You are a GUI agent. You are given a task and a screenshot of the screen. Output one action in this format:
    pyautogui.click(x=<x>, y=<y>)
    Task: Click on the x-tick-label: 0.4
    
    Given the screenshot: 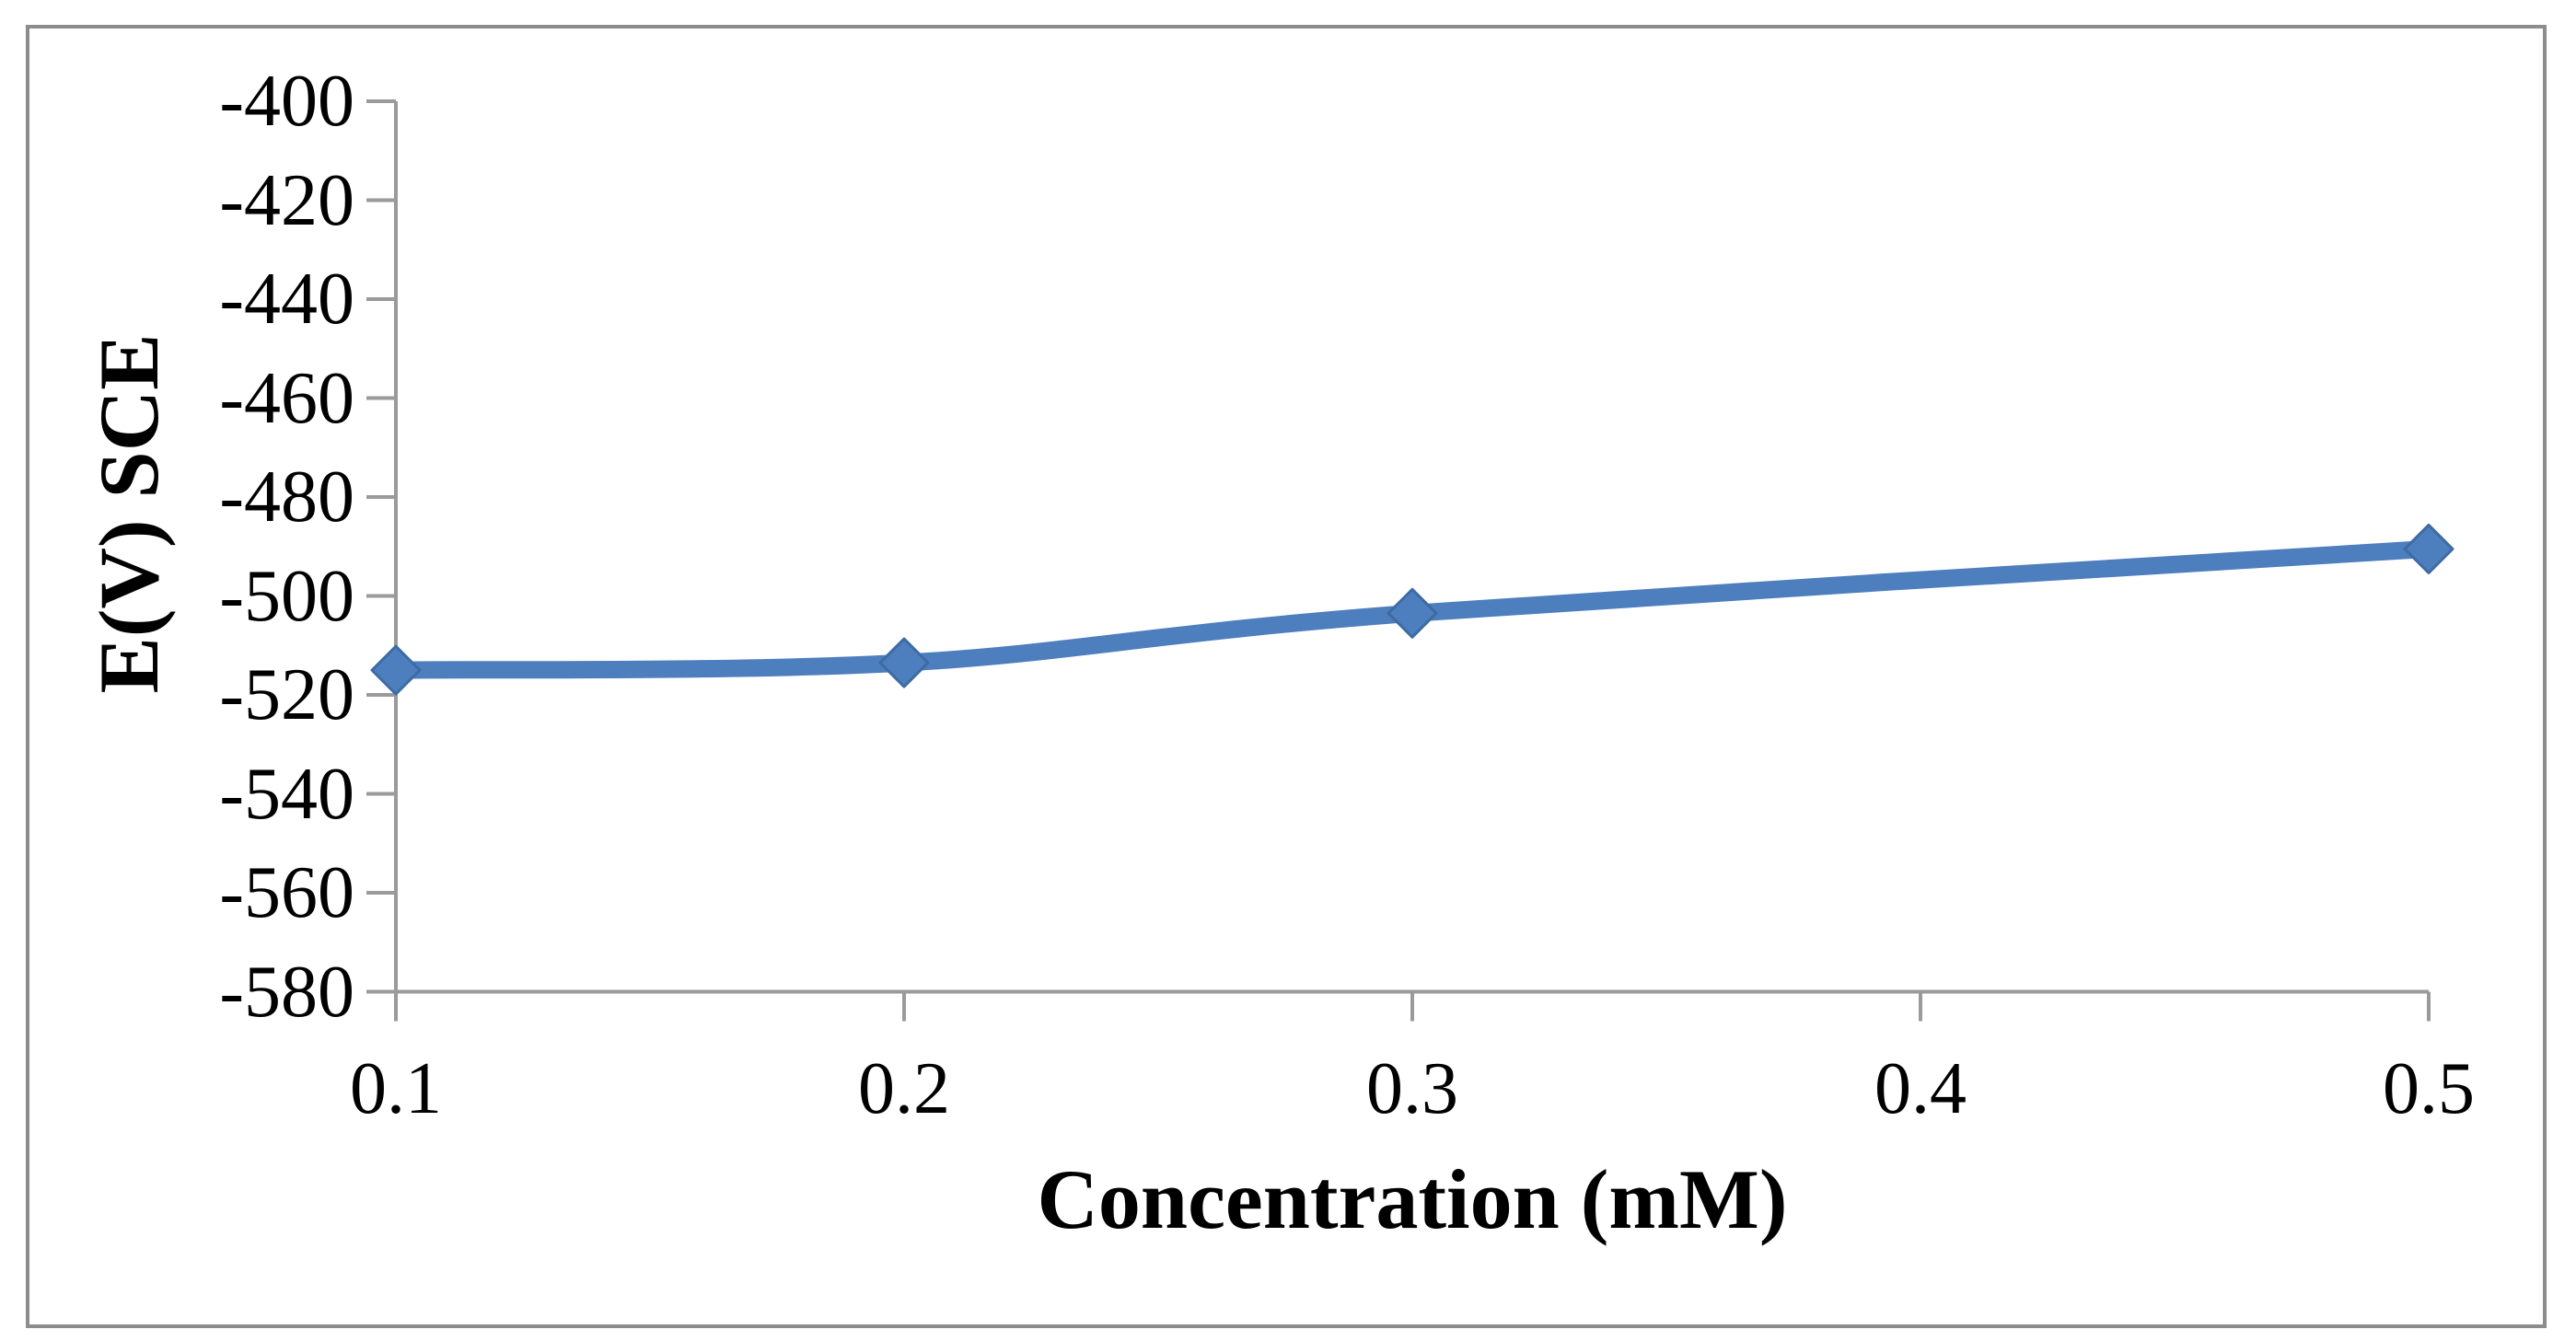 What is the action you would take?
    pyautogui.click(x=1920, y=1088)
    